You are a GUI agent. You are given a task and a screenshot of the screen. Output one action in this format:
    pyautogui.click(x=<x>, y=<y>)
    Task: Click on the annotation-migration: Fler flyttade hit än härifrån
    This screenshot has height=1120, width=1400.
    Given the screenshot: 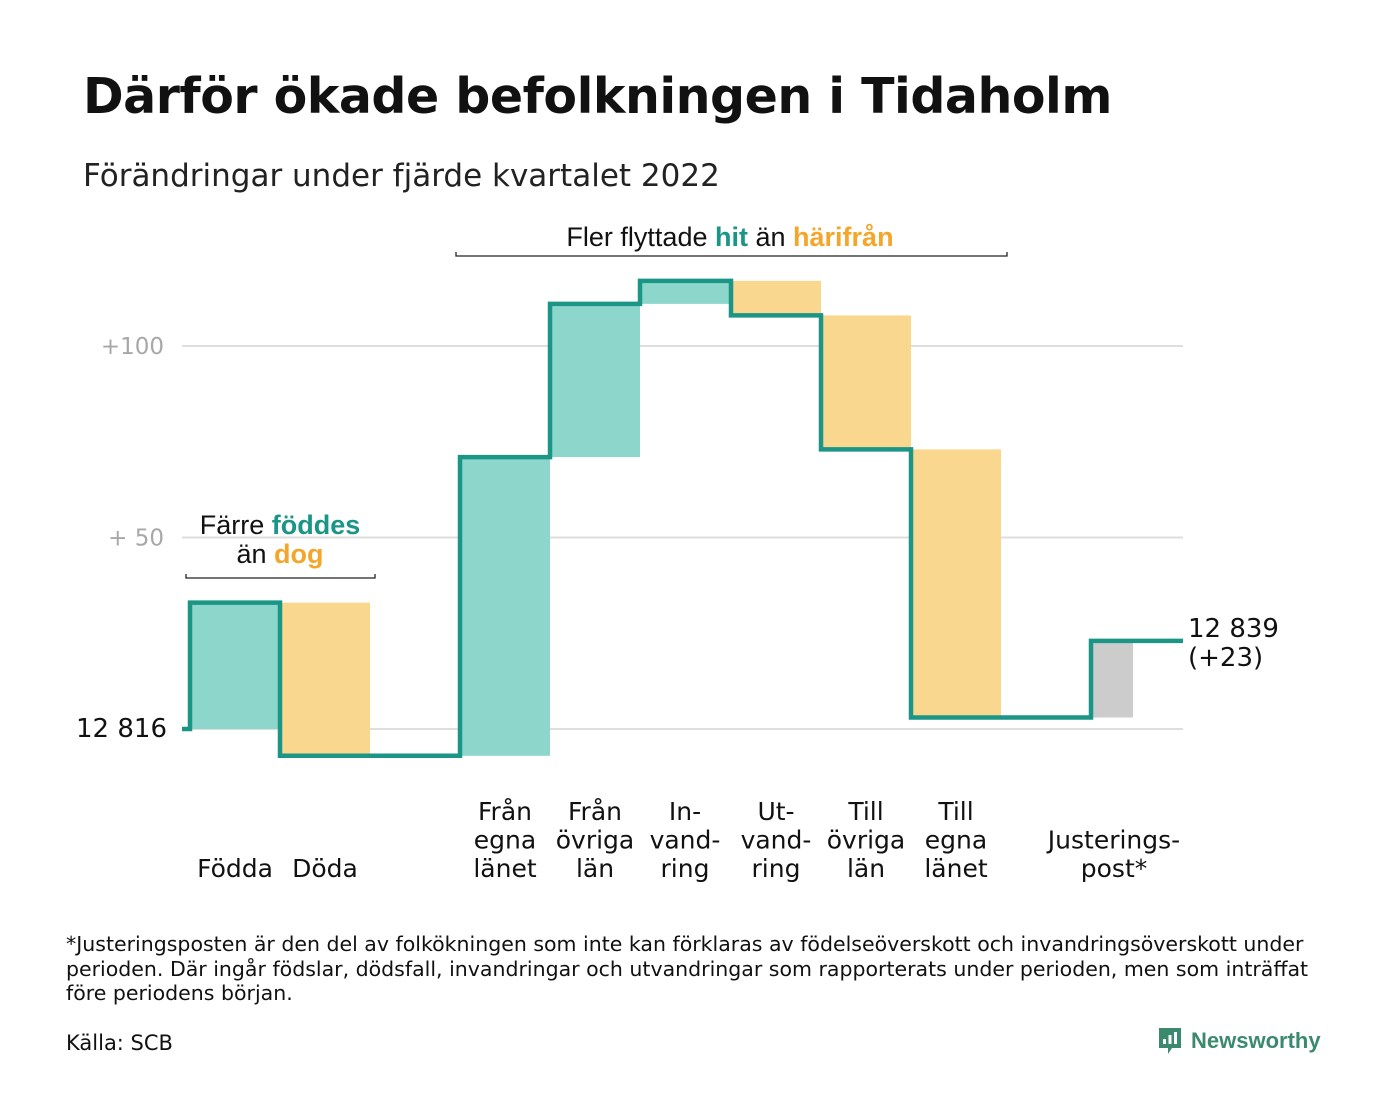 What is the action you would take?
    pyautogui.click(x=729, y=237)
    